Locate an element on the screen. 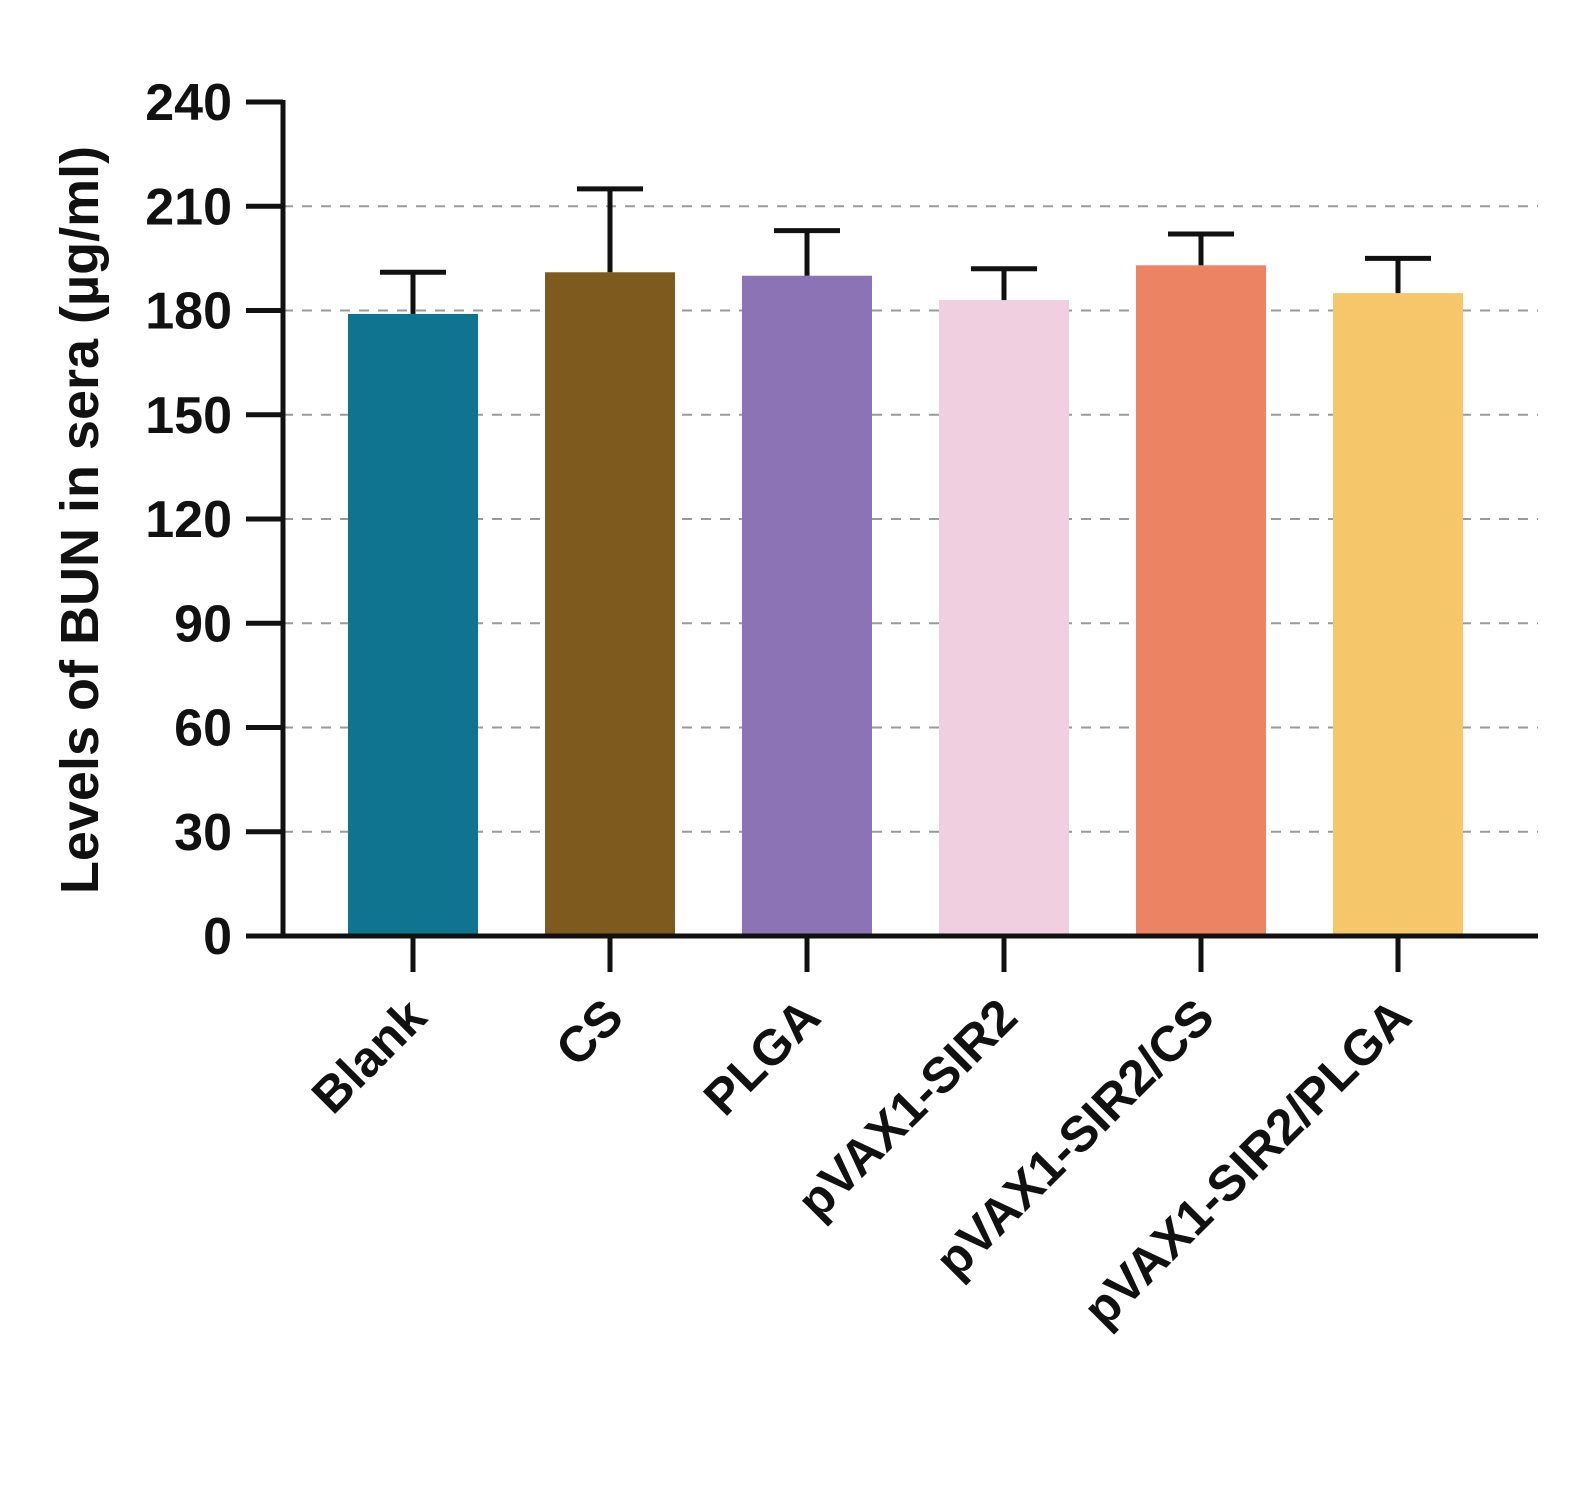 This screenshot has height=1486, width=1594. y-tick-label-210: 210 is located at coordinates (188, 207).